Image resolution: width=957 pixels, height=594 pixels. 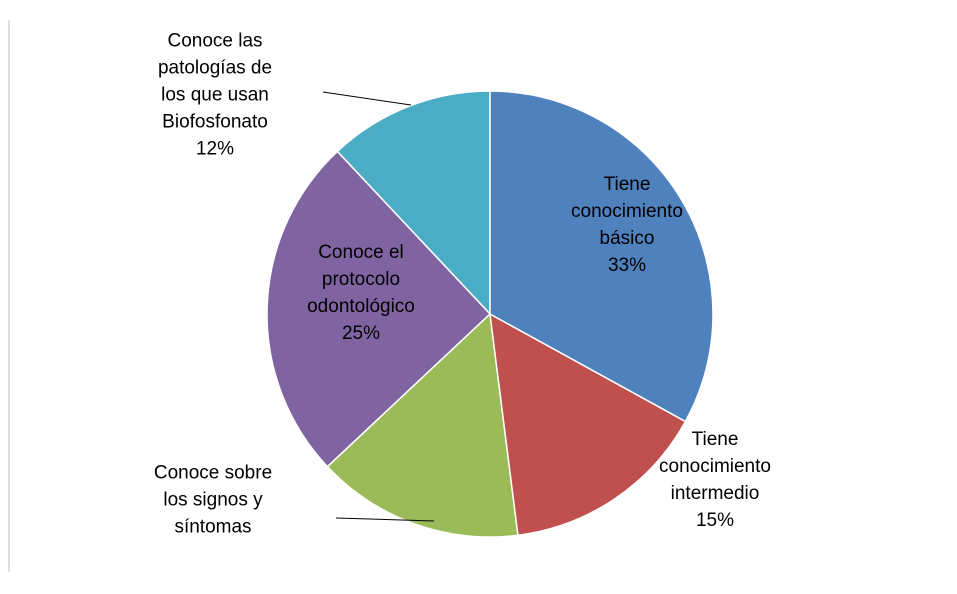 I want to click on slice-percent: 33%, so click(x=627, y=265).